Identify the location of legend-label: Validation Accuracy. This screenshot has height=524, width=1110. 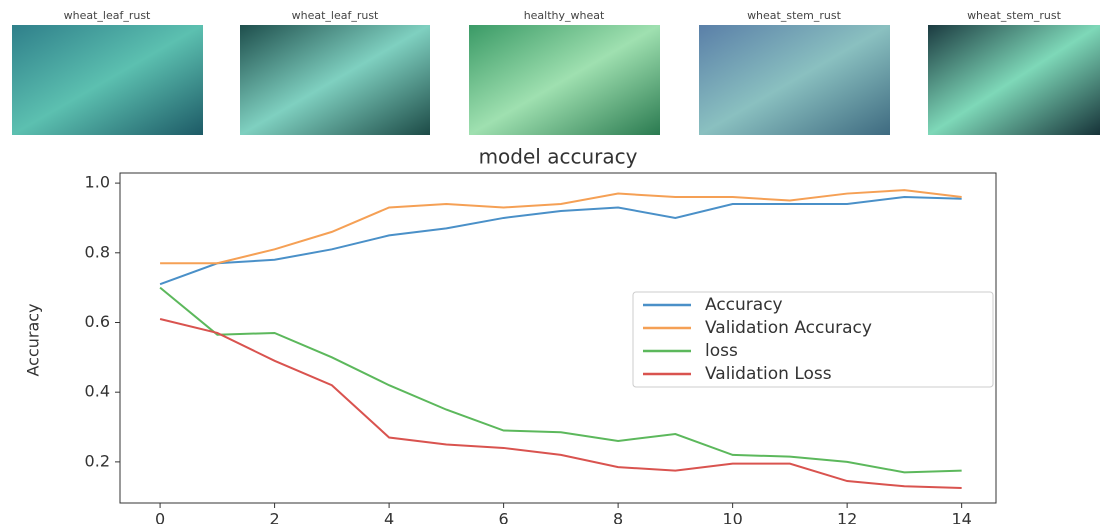
(788, 328).